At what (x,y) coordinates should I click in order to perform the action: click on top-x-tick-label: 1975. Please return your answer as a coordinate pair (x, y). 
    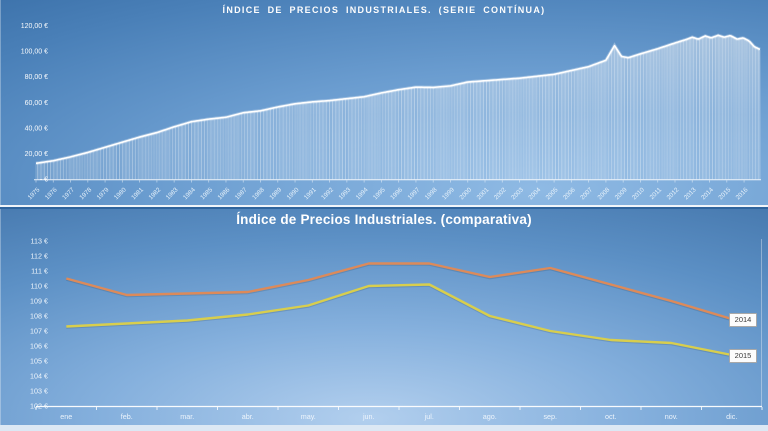
    Looking at the image, I should click on (34, 193).